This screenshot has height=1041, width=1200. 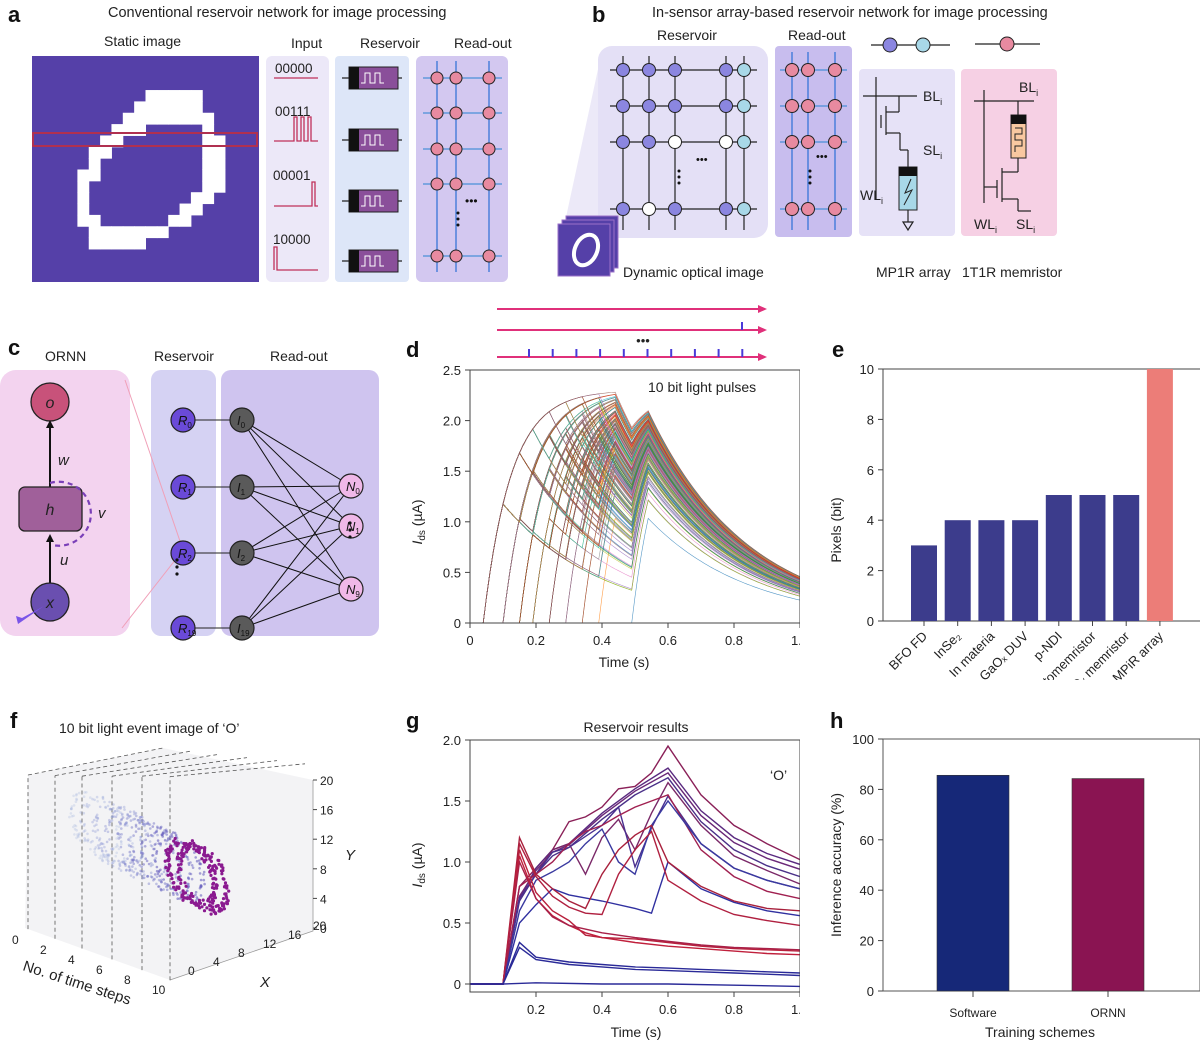 I want to click on y-tick-label: 16, so click(x=327, y=811).